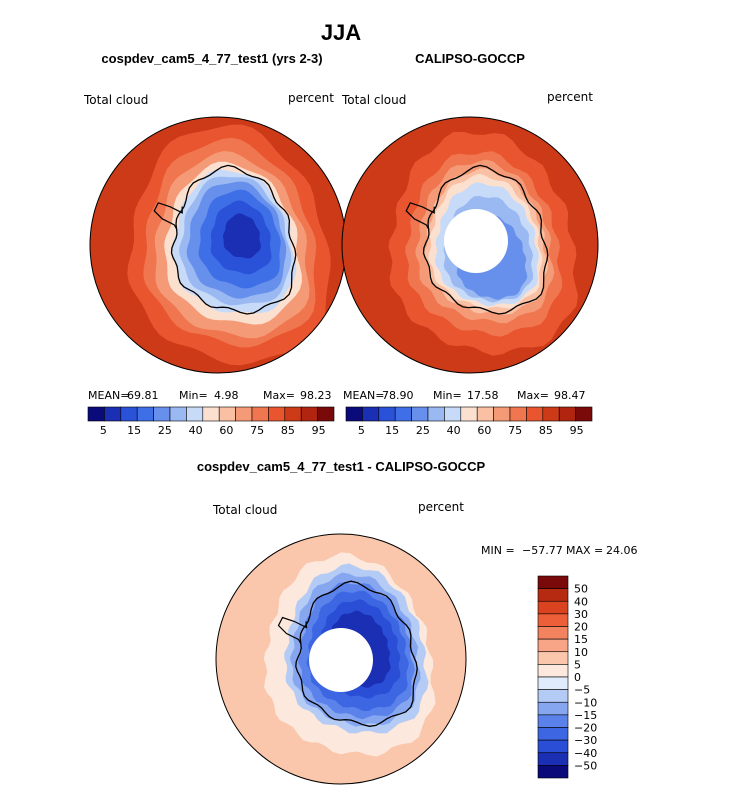  Describe the element at coordinates (292, 630) in the screenshot. I see `panel3-peninsula-coast` at that location.